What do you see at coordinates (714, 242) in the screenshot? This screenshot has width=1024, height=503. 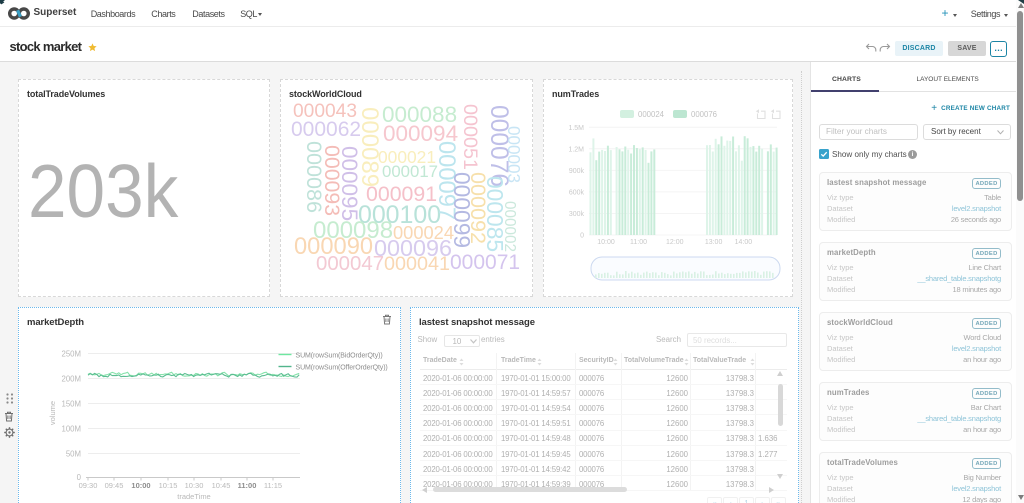 I see `svg-text: 13:00` at bounding box center [714, 242].